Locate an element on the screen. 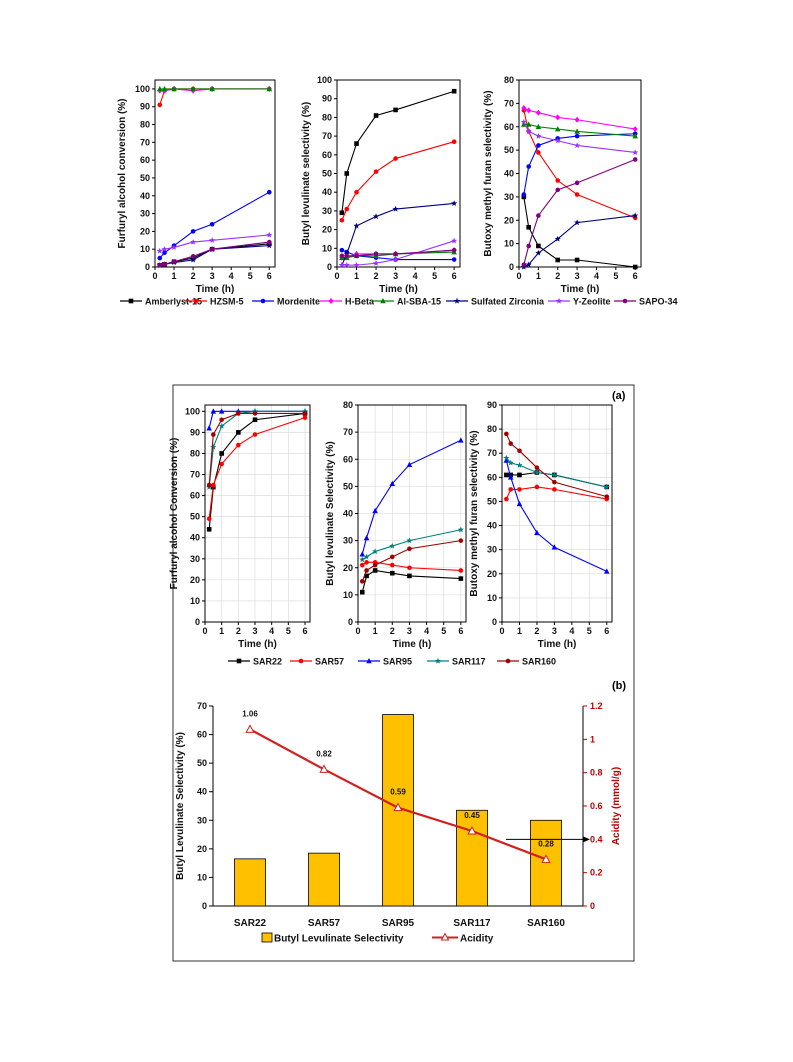 This screenshot has height=1062, width=793. plot-frame is located at coordinates (580, 173).